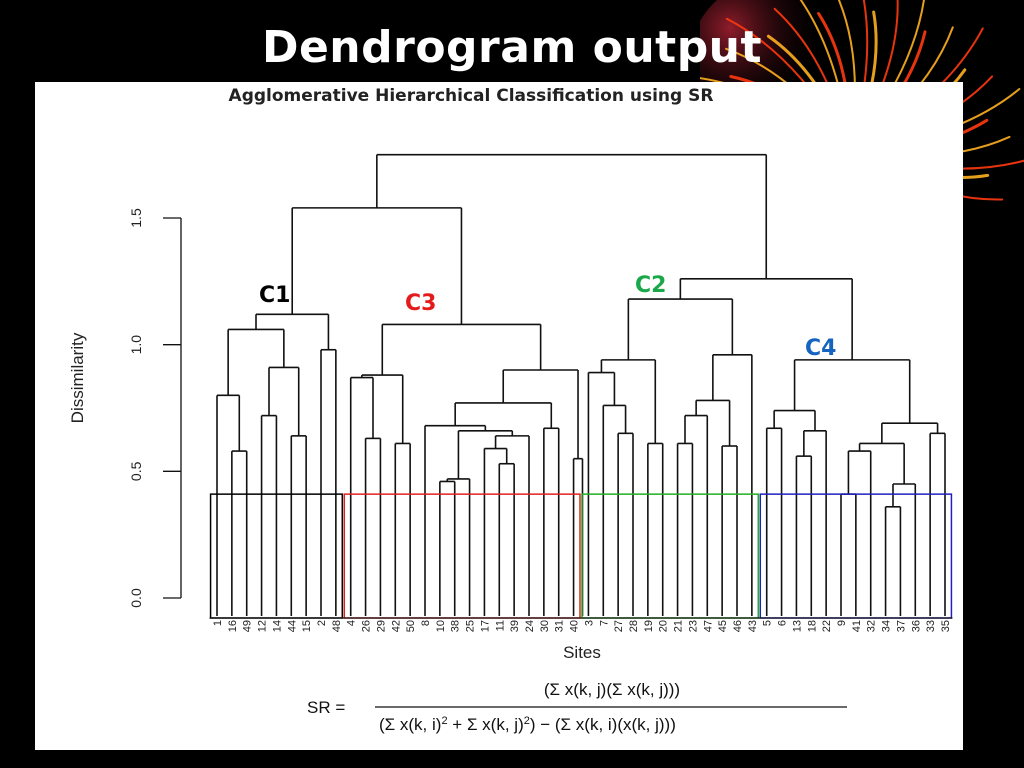 The image size is (1024, 768). I want to click on denominator-part3: ) − (Σ x(k, i)(x(k, j))), so click(603, 724).